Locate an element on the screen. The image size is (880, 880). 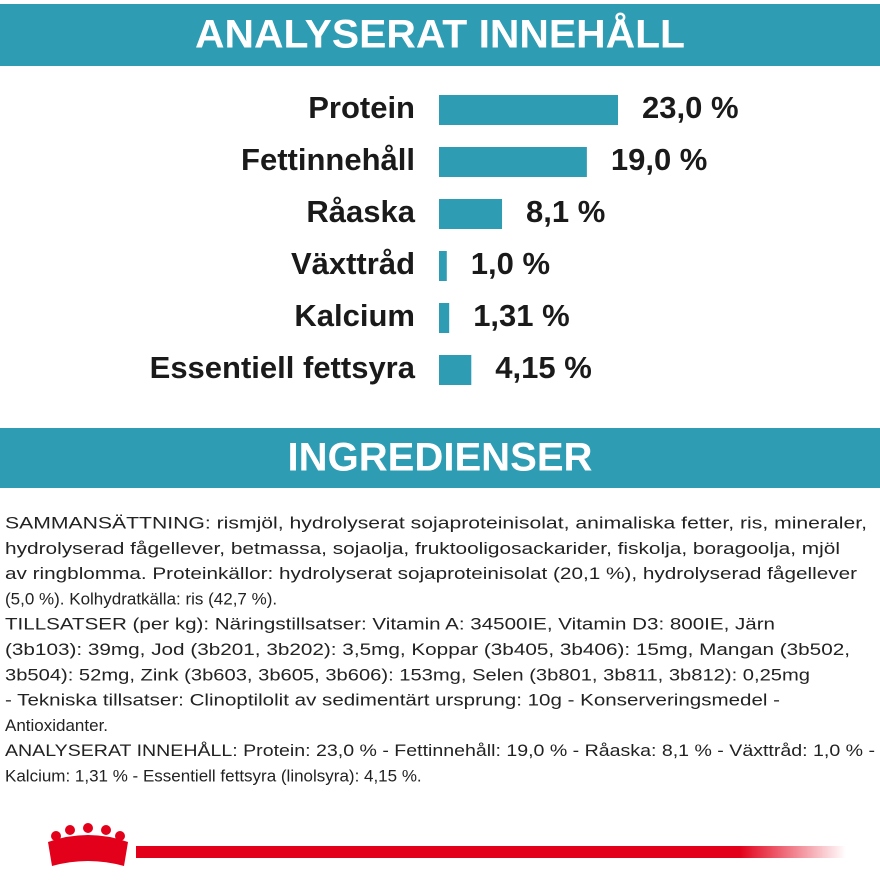
value-label: 23,0 % is located at coordinates (690, 107).